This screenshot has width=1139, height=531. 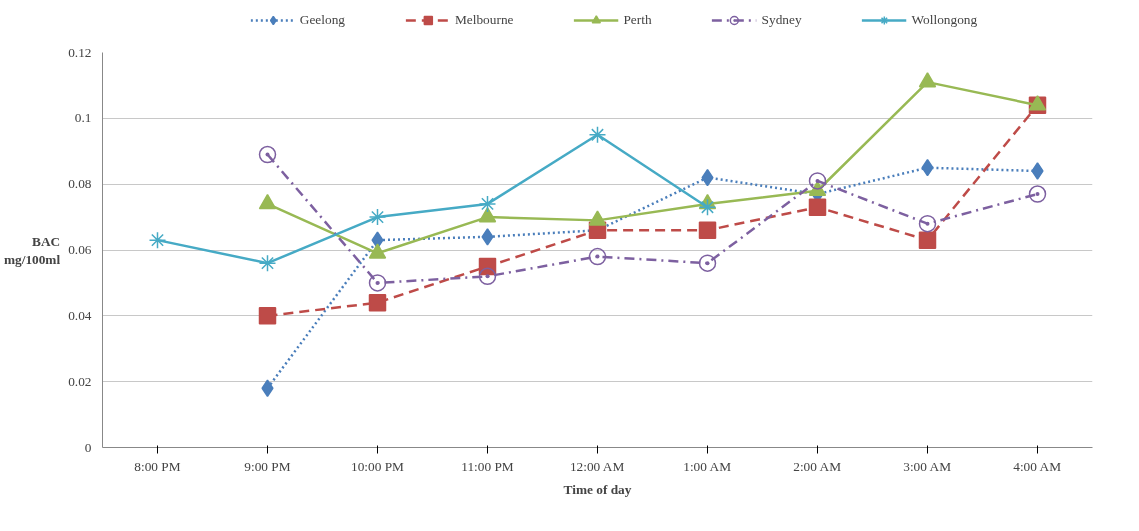 What do you see at coordinates (637, 20) in the screenshot?
I see `legend-label: Perth` at bounding box center [637, 20].